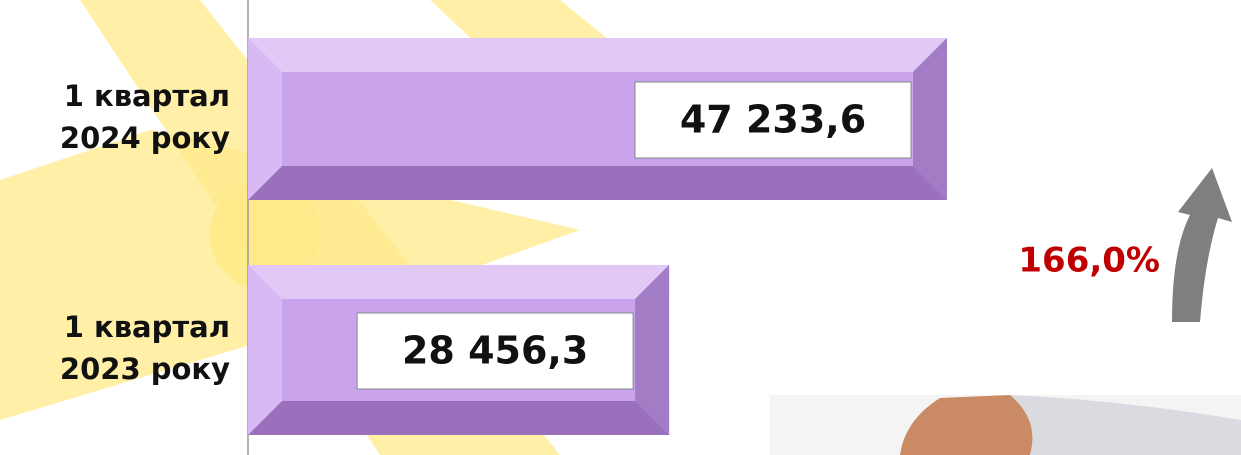 This screenshot has height=455, width=1241. What do you see at coordinates (1089, 261) in the screenshot?
I see `annotation: 166,0%` at bounding box center [1089, 261].